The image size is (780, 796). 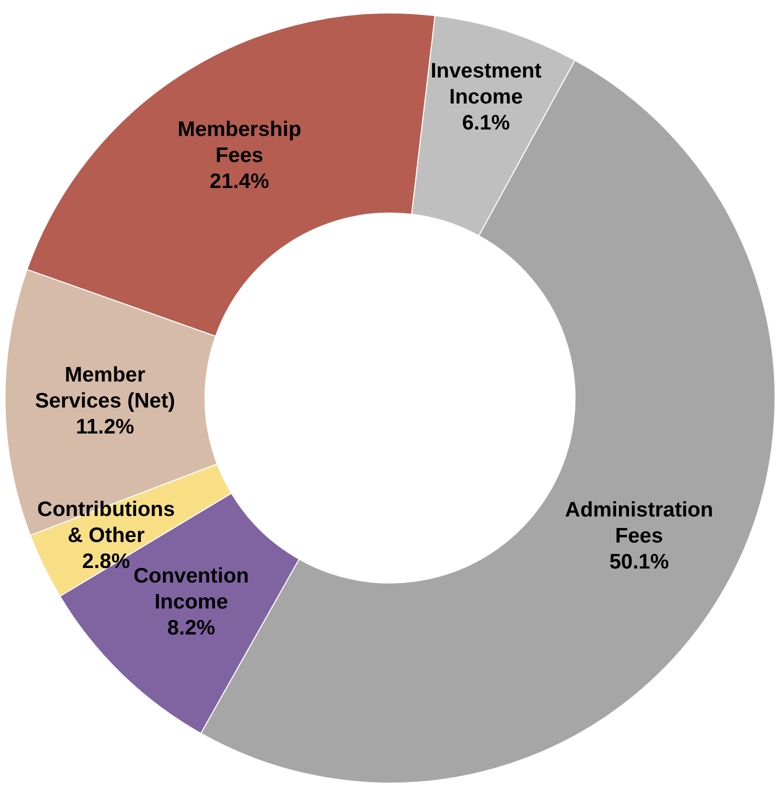 I want to click on data-label: 6.1%, so click(x=486, y=122).